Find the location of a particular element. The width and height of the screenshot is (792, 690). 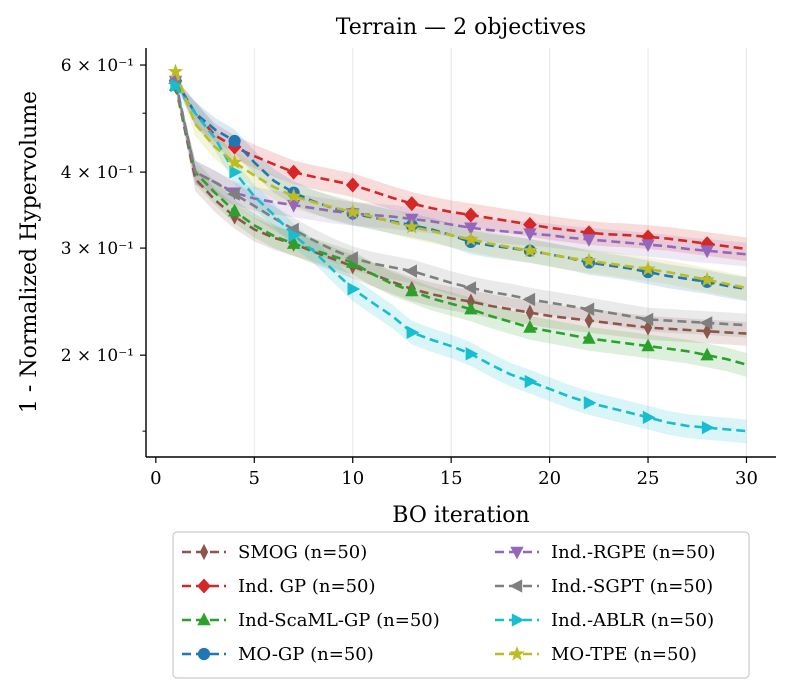

legend-label-mo-gp: MO-GP (n=50) is located at coordinates (306, 654).